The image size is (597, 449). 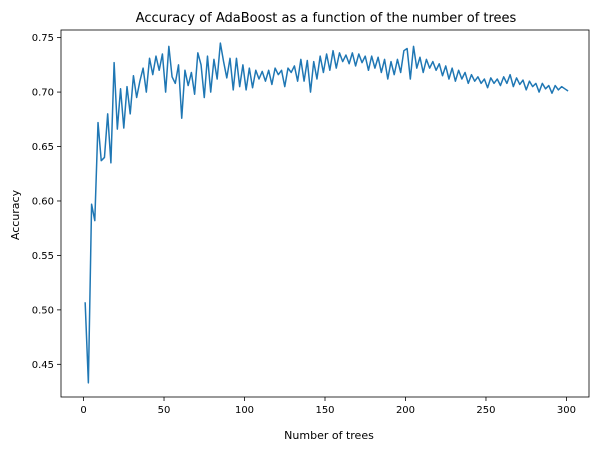 What do you see at coordinates (43, 38) in the screenshot?
I see `y-tick-label: 0.75` at bounding box center [43, 38].